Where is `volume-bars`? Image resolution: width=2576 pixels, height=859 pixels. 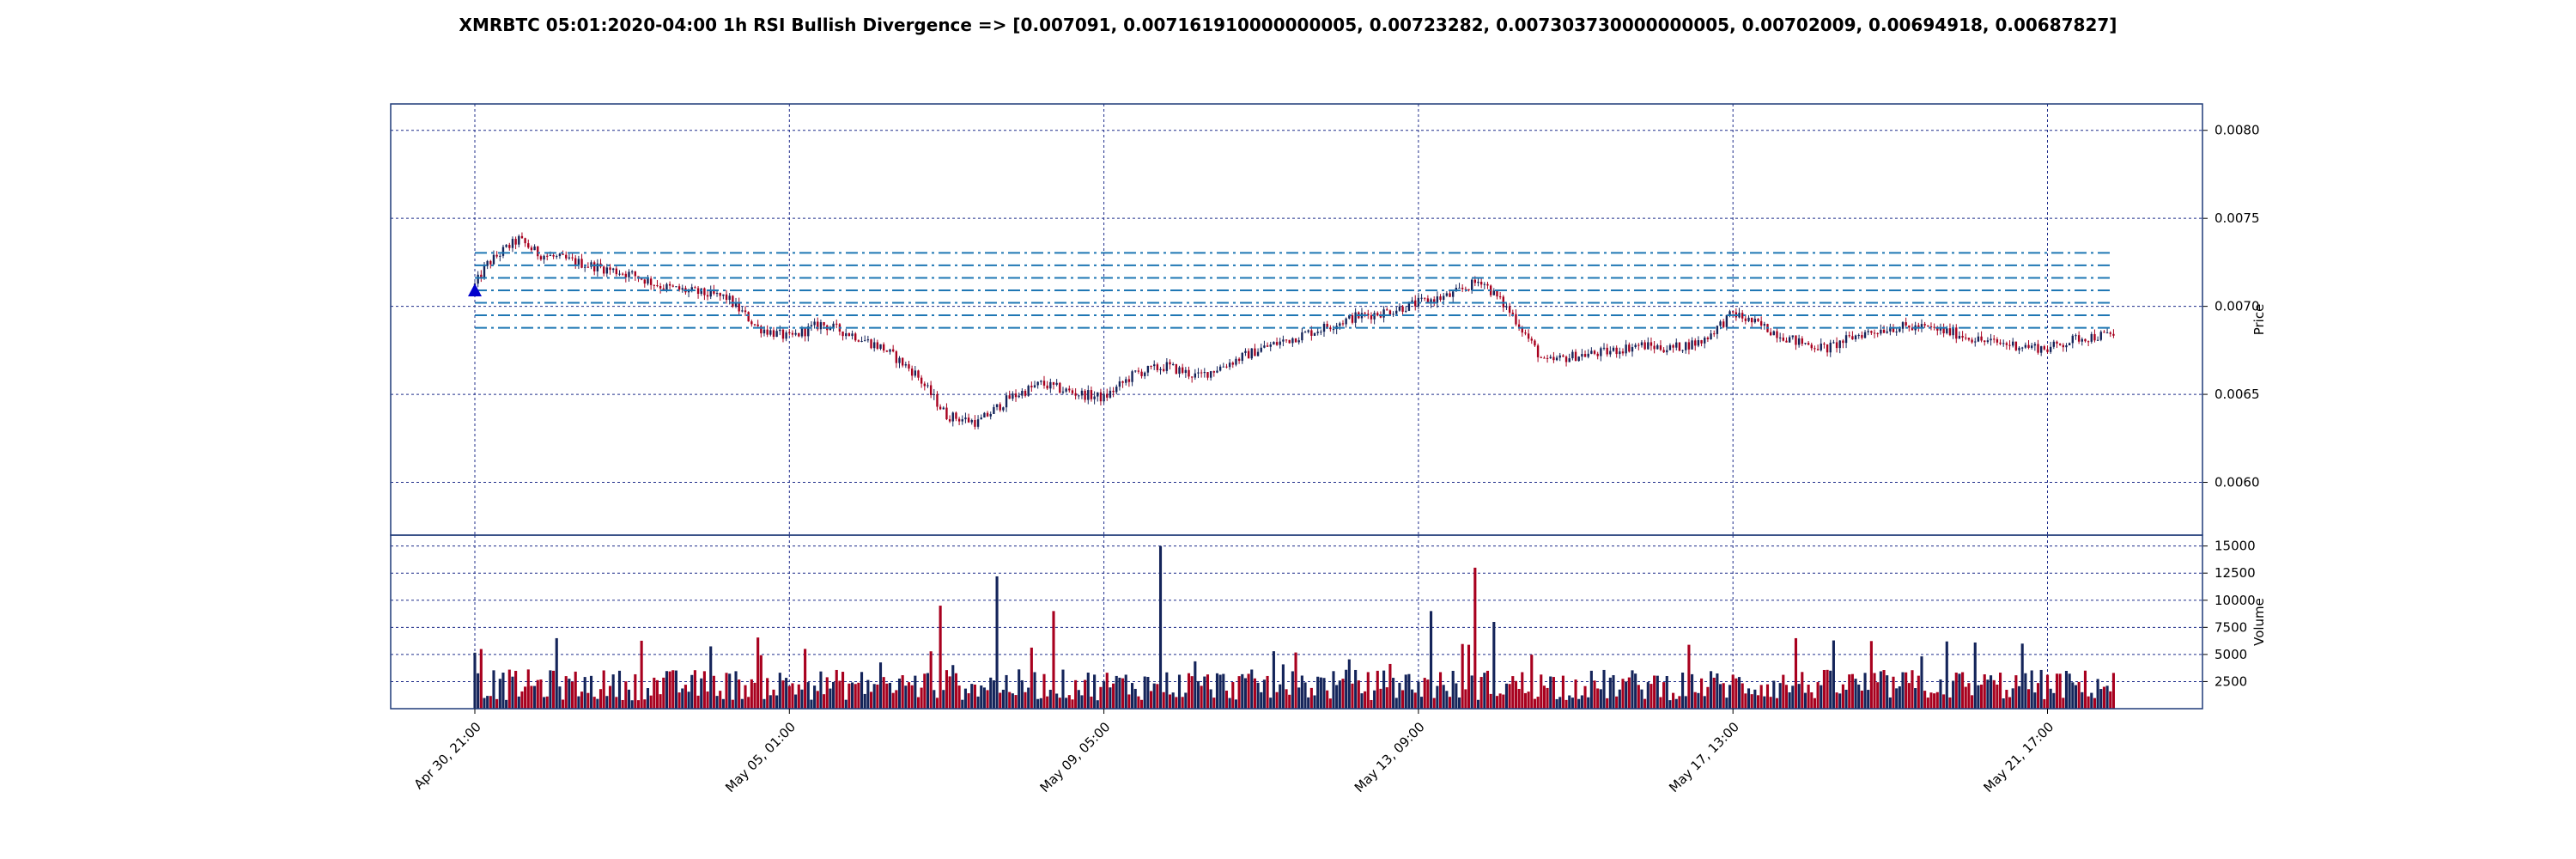 volume-bars is located at coordinates (1294, 627).